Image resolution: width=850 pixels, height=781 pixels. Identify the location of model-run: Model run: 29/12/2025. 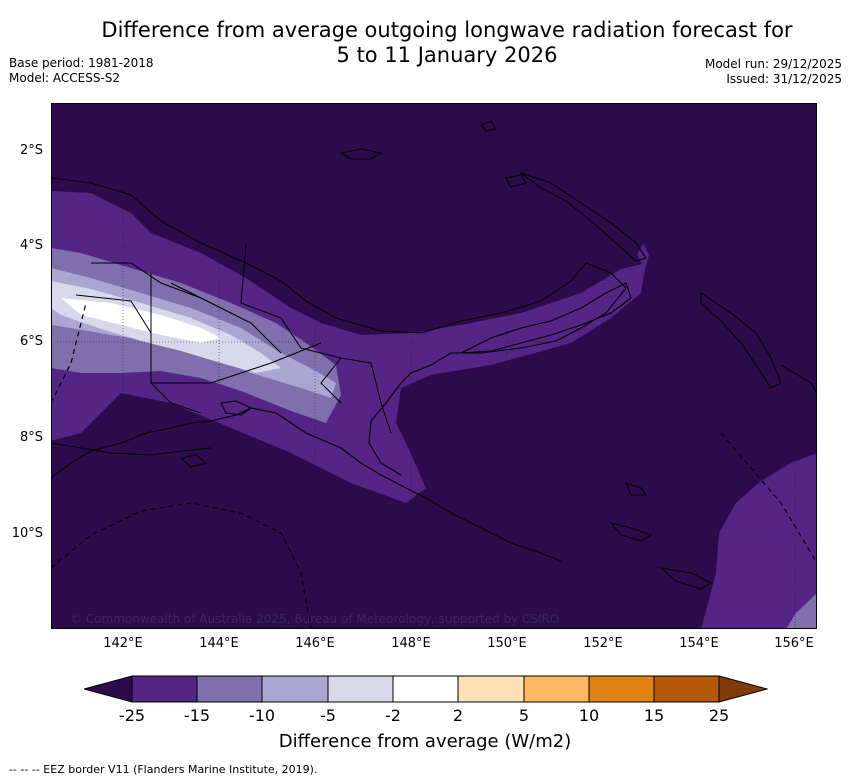
(773, 64).